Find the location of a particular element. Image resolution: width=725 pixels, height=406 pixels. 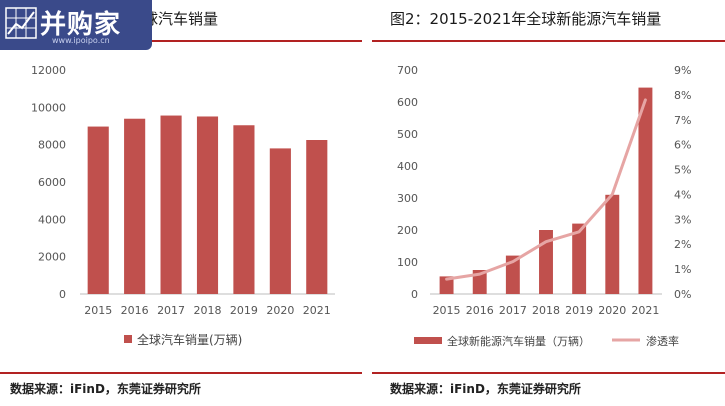

y-tick-label: 600 is located at coordinates (407, 102).